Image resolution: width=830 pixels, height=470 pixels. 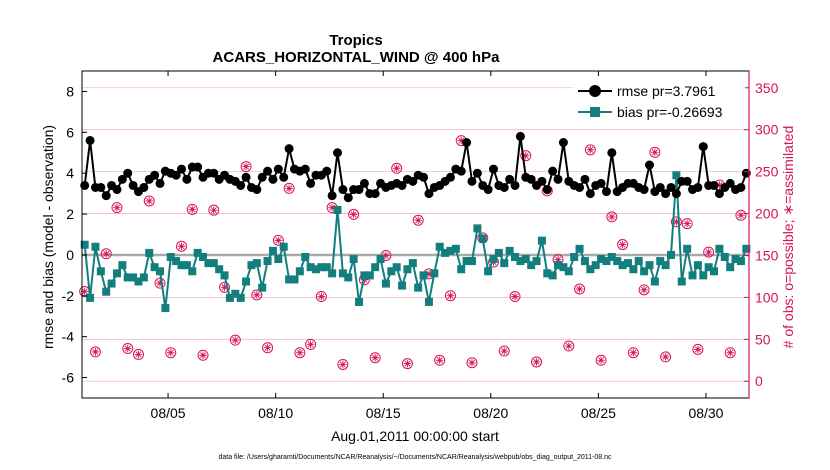 I want to click on legend: rmse pr=3.7961 bias pr=-0.26693, so click(x=659, y=100).